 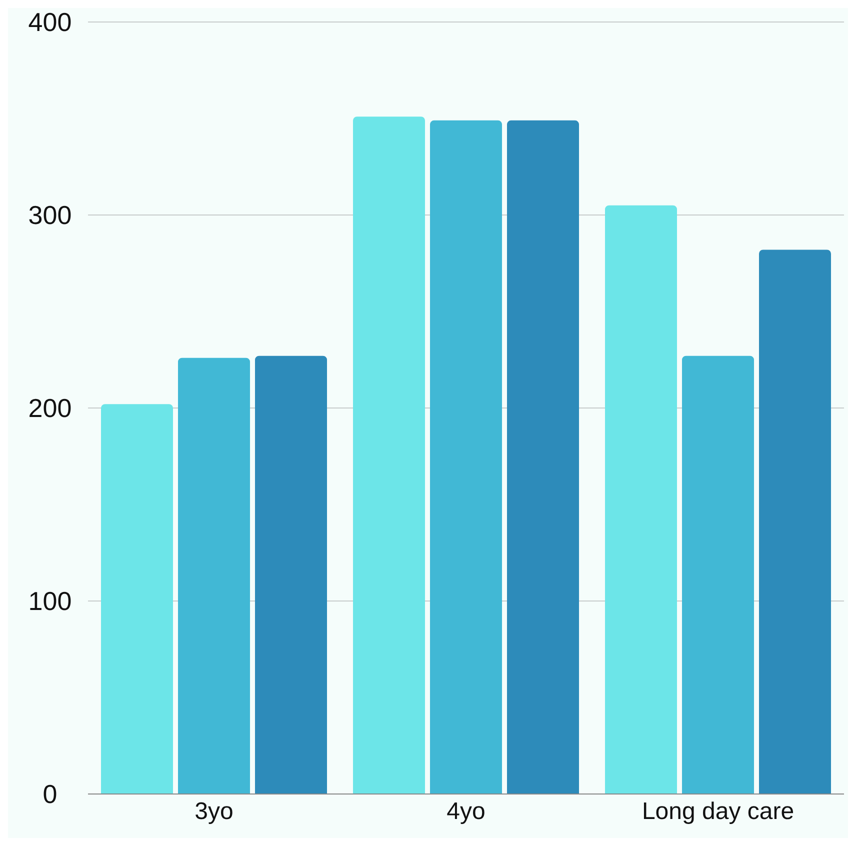 I want to click on y-tick-label: 0, so click(x=50, y=794).